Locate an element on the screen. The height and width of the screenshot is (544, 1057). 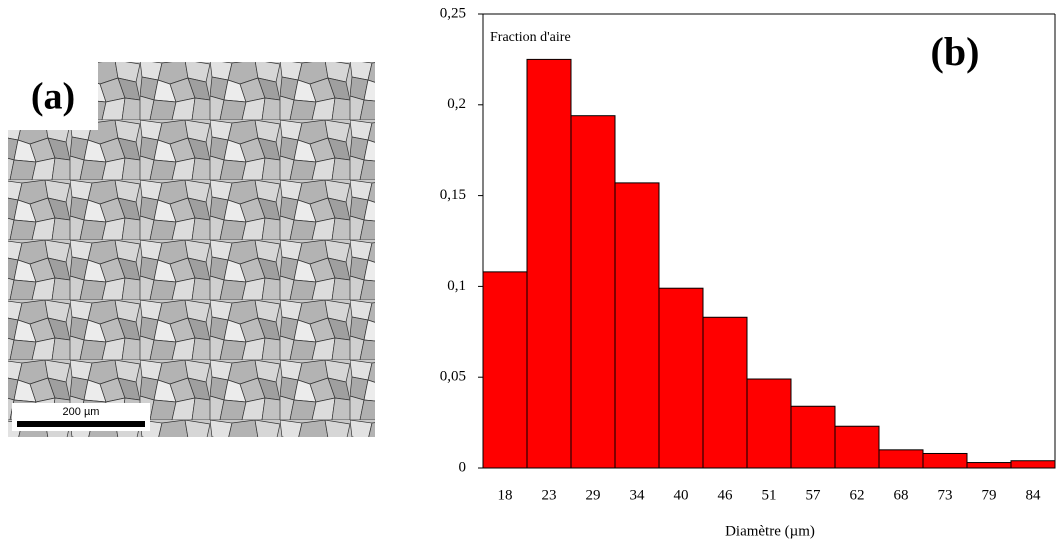
x-axis-label: Diamètre (µm) is located at coordinates (770, 531).